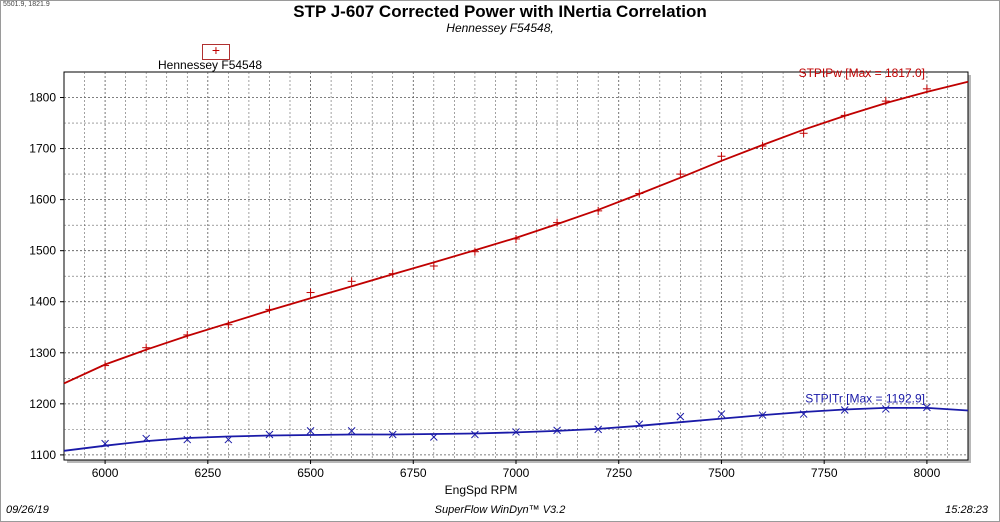  Describe the element at coordinates (42, 353) in the screenshot. I see `y-tick-label: 1300` at that location.